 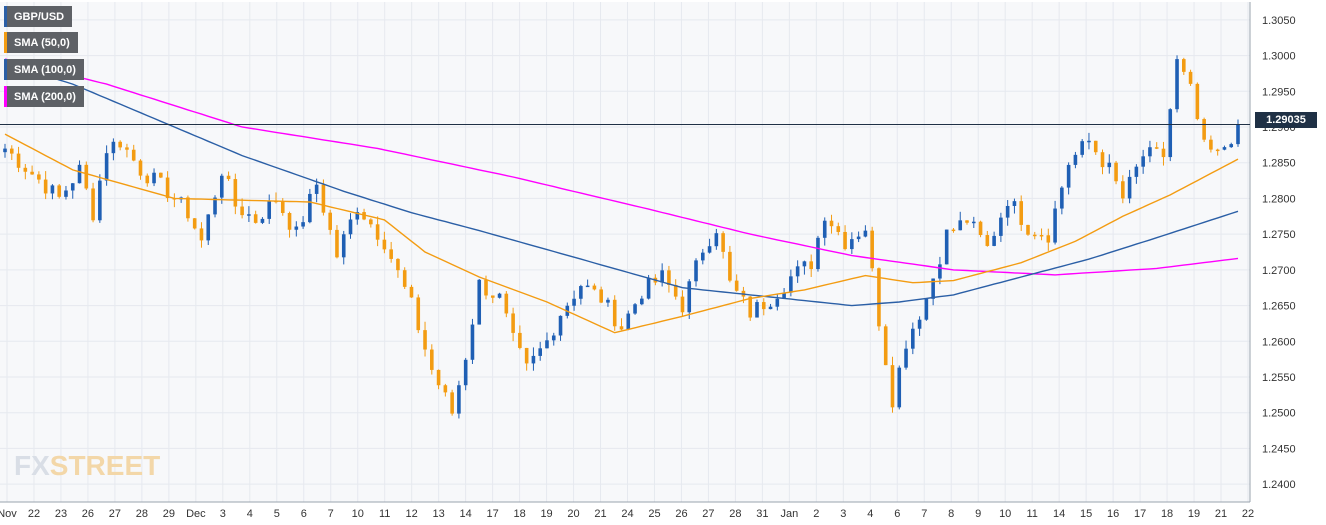 What do you see at coordinates (1279, 199) in the screenshot?
I see `y-tick-label: 1.2800` at bounding box center [1279, 199].